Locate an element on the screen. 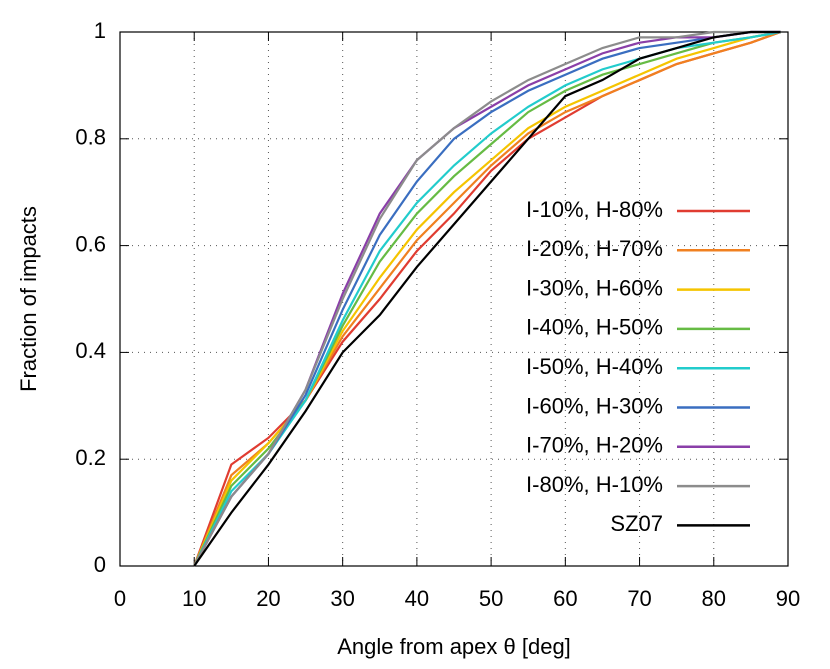  x-tick-label: 60 is located at coordinates (565, 598).